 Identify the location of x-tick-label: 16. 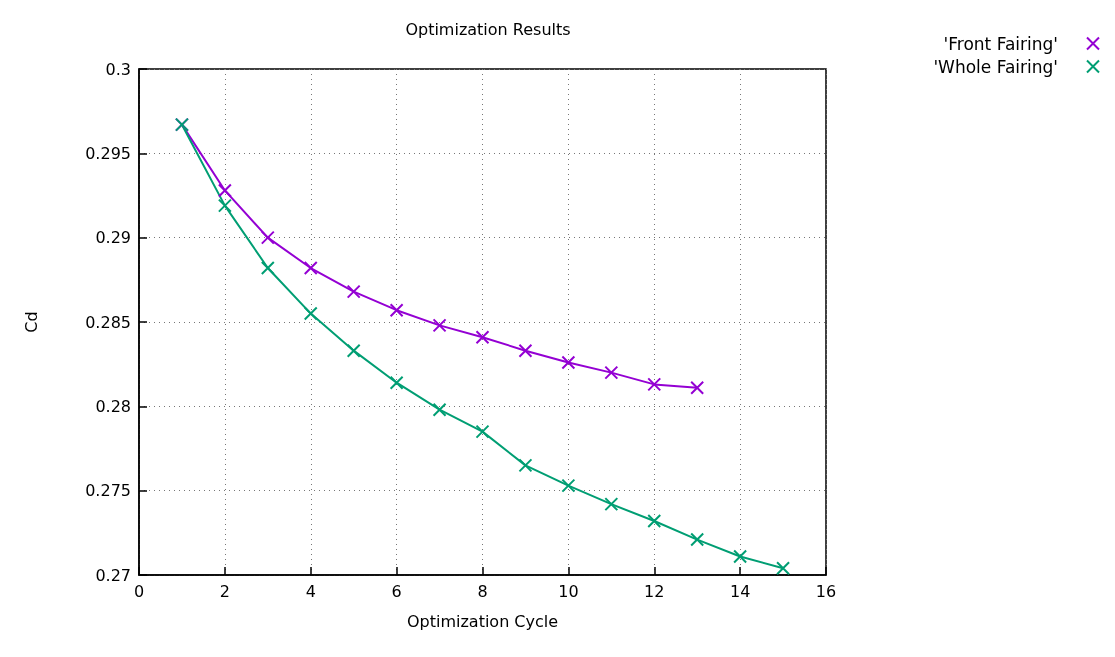
(826, 591).